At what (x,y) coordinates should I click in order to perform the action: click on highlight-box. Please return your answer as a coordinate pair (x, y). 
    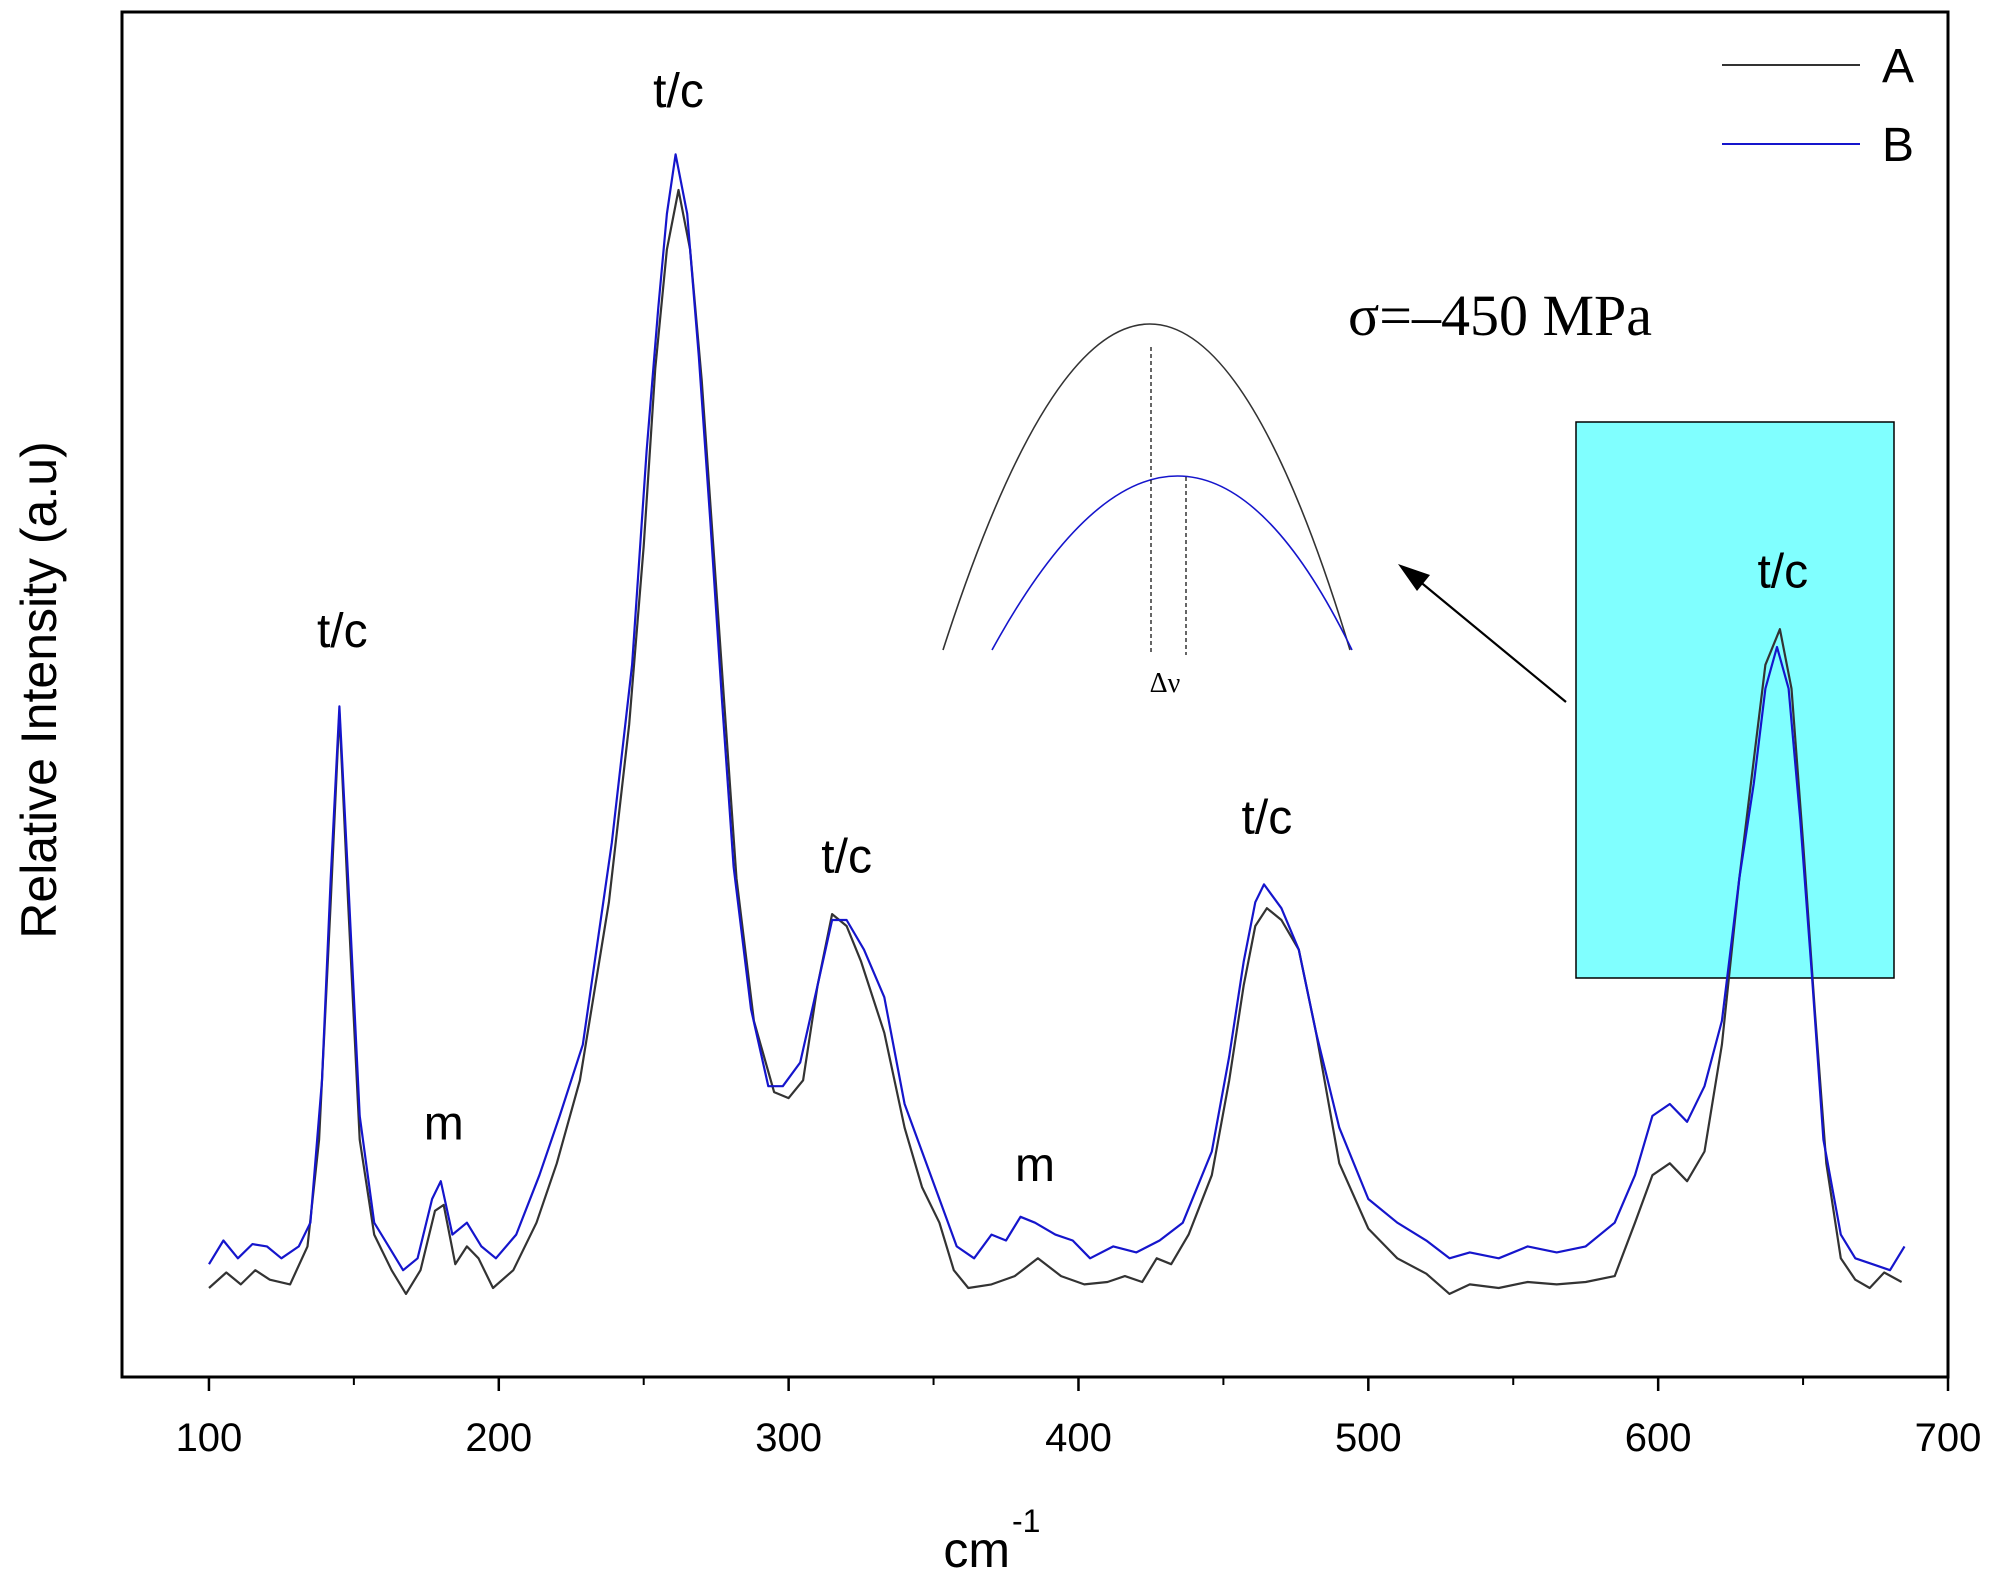
    Looking at the image, I should click on (1735, 700).